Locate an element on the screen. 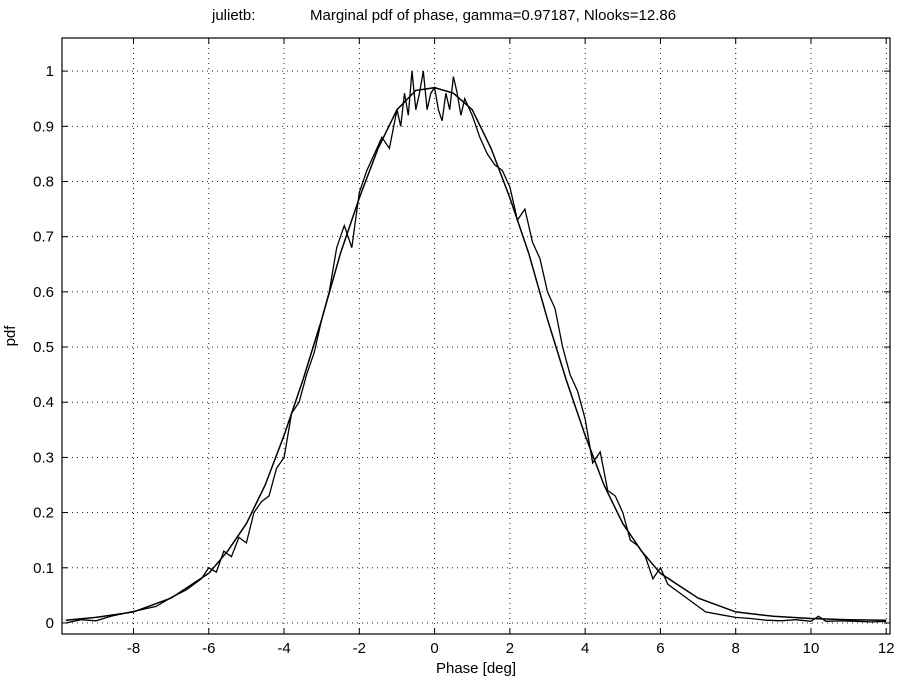 This screenshot has width=897, height=677. x-tick-label: -8 is located at coordinates (133, 648).